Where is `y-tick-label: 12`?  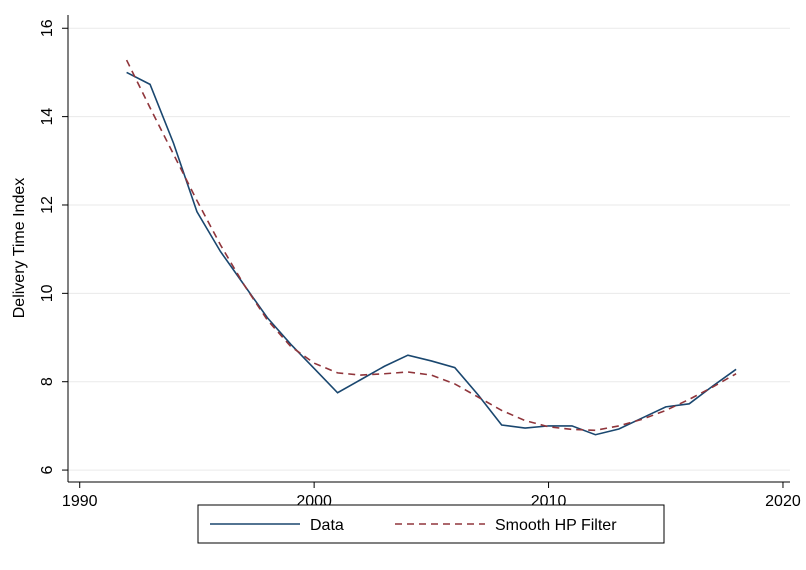 y-tick-label: 12 is located at coordinates (47, 205).